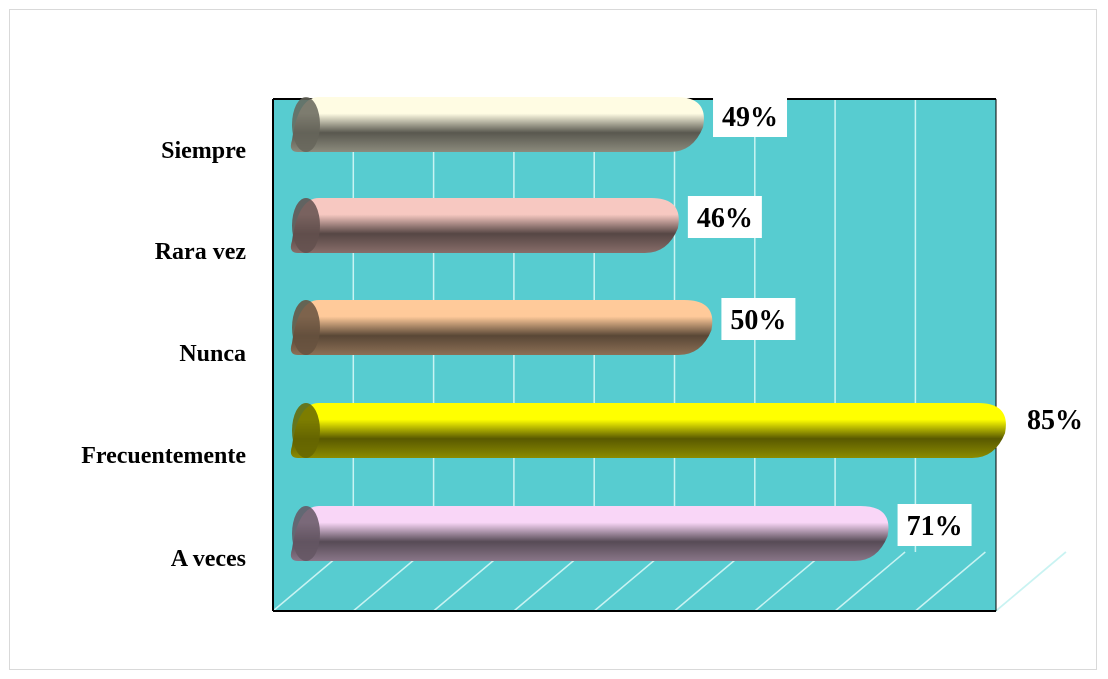 The height and width of the screenshot is (679, 1108). I want to click on value-label: 50%, so click(758, 320).